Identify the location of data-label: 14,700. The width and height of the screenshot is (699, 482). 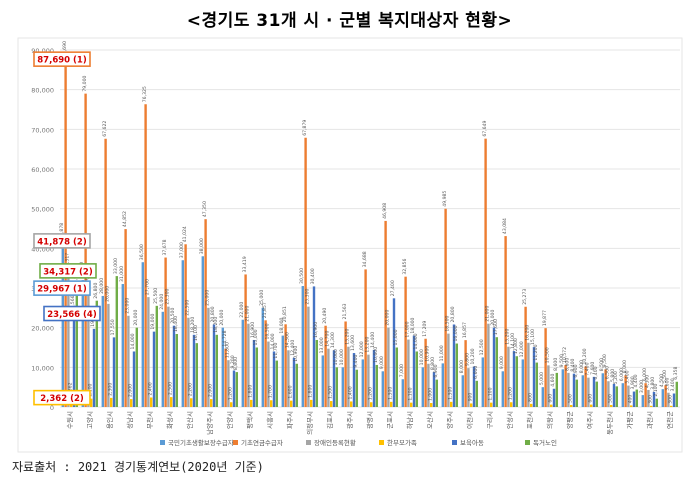
(328, 339).